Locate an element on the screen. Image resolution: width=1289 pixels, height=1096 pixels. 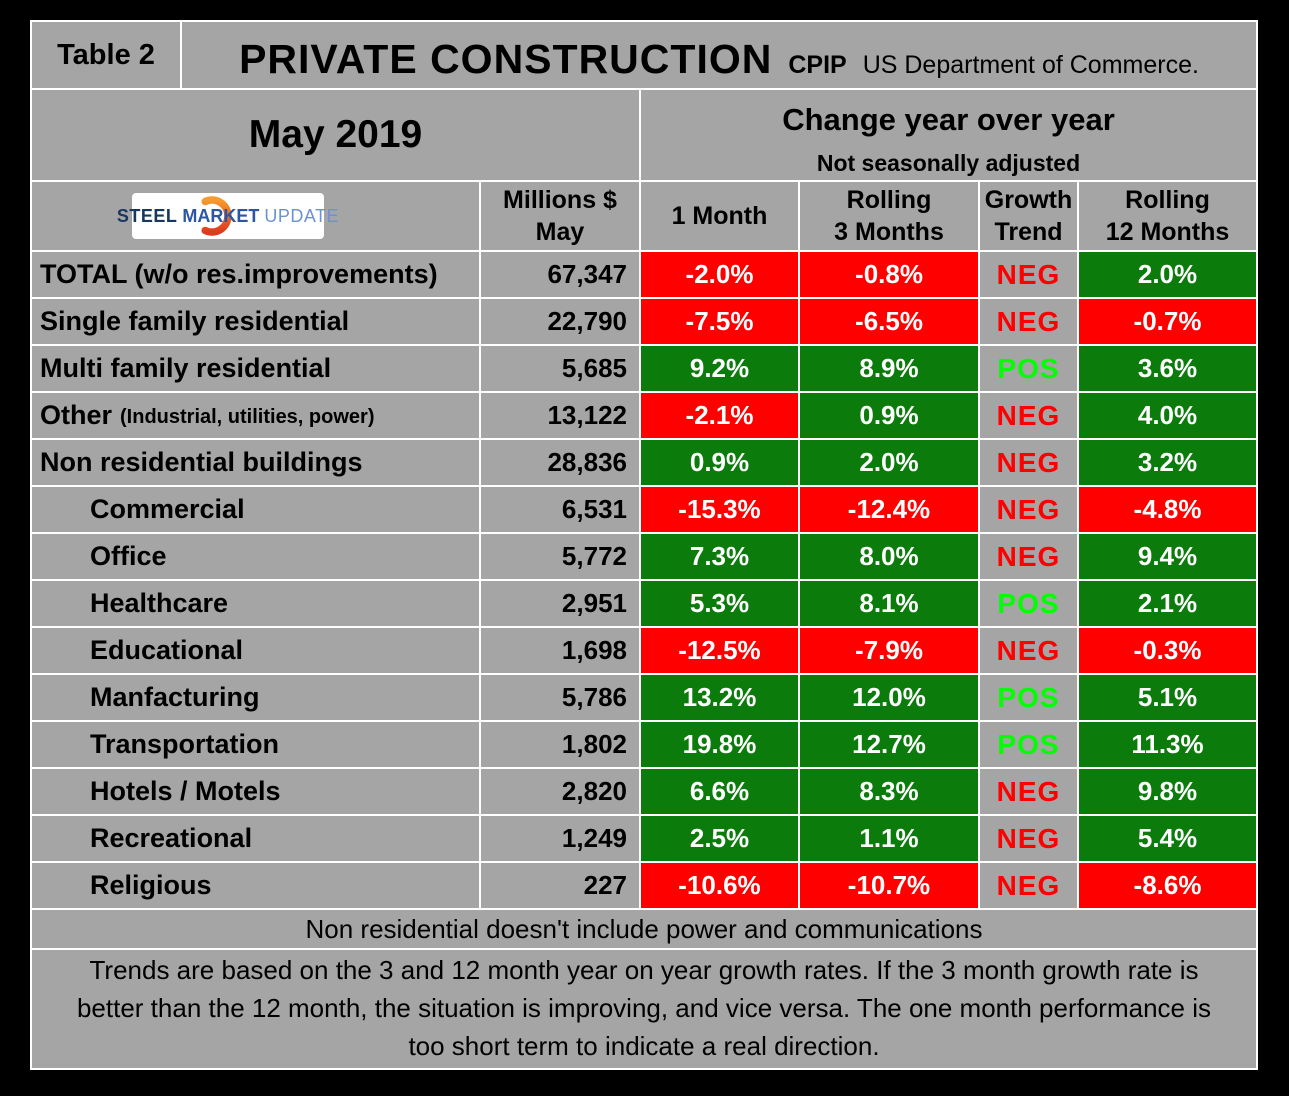
row-label-cell: TOTAL (w/o res.improvements) is located at coordinates (255, 274).